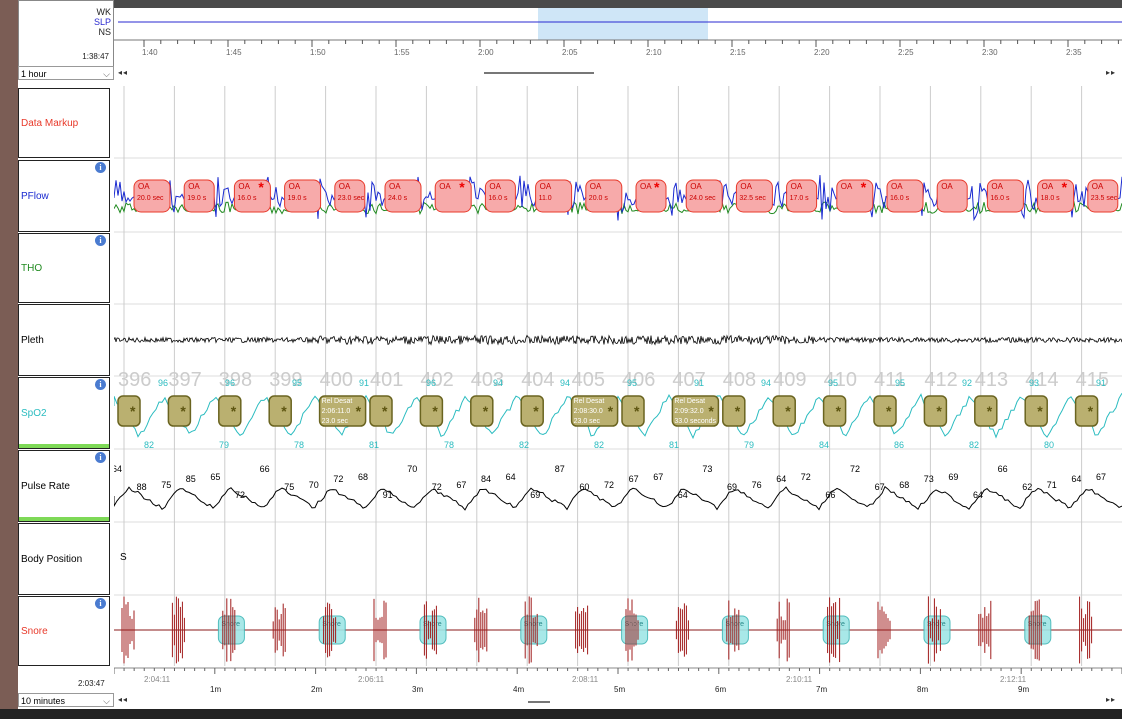 The width and height of the screenshot is (1122, 719). I want to click on epoch-number: 400, so click(336, 380).